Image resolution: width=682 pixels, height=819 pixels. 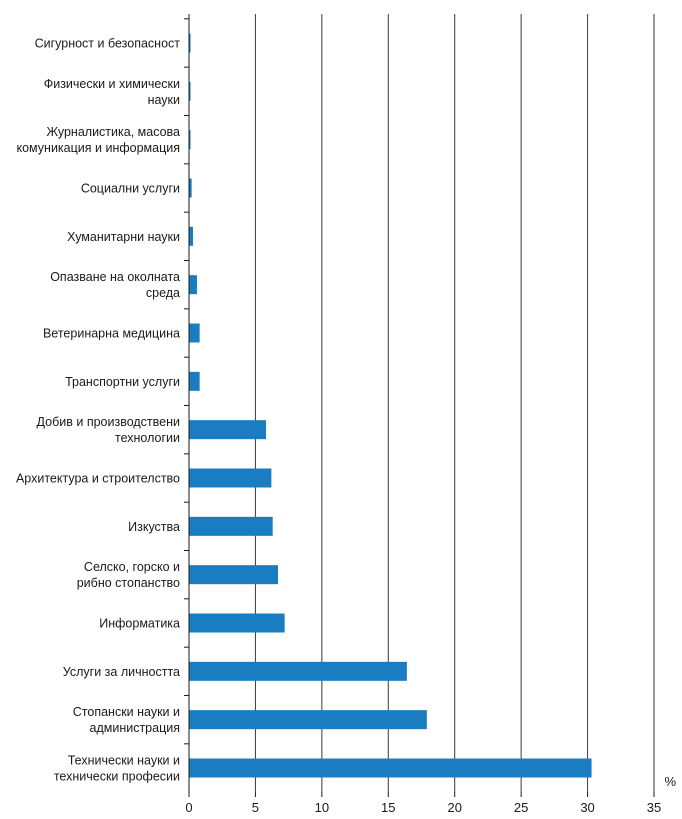 What do you see at coordinates (99, 148) in the screenshot?
I see `category-label: комуникация и информация` at bounding box center [99, 148].